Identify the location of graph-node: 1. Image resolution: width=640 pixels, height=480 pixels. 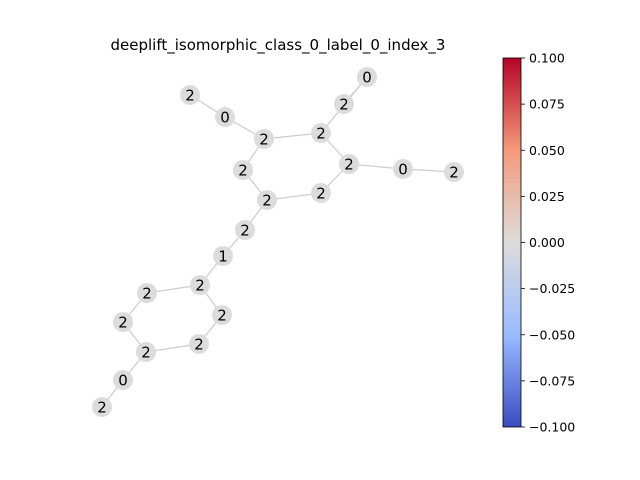
(223, 256).